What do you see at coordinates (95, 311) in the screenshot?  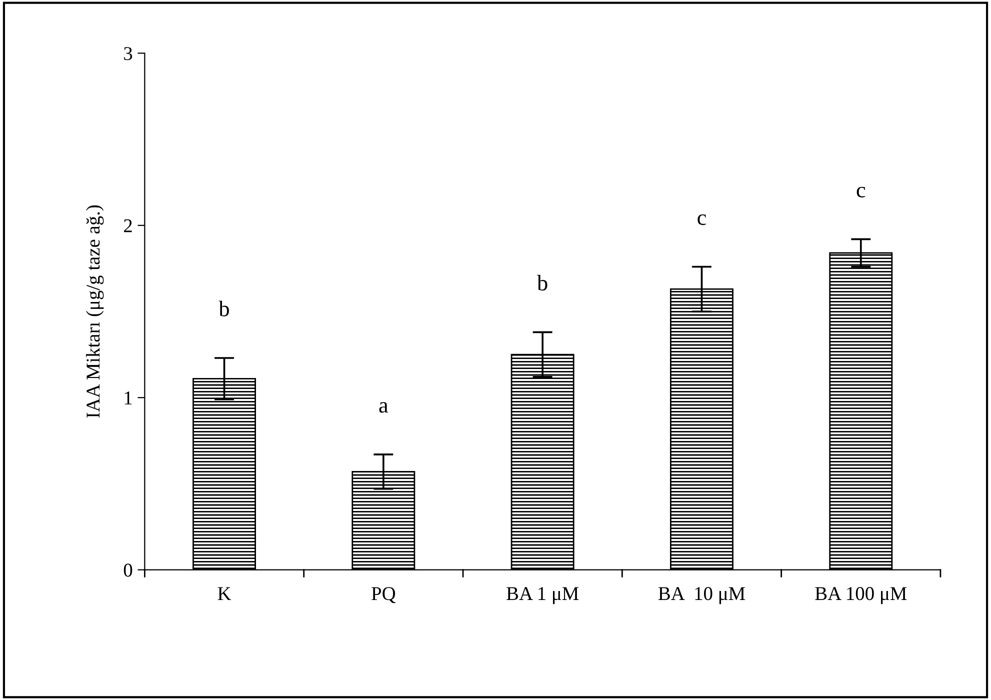 I see `y-axis-title: IAA Miktarı (μg/g taze ağ.)` at bounding box center [95, 311].